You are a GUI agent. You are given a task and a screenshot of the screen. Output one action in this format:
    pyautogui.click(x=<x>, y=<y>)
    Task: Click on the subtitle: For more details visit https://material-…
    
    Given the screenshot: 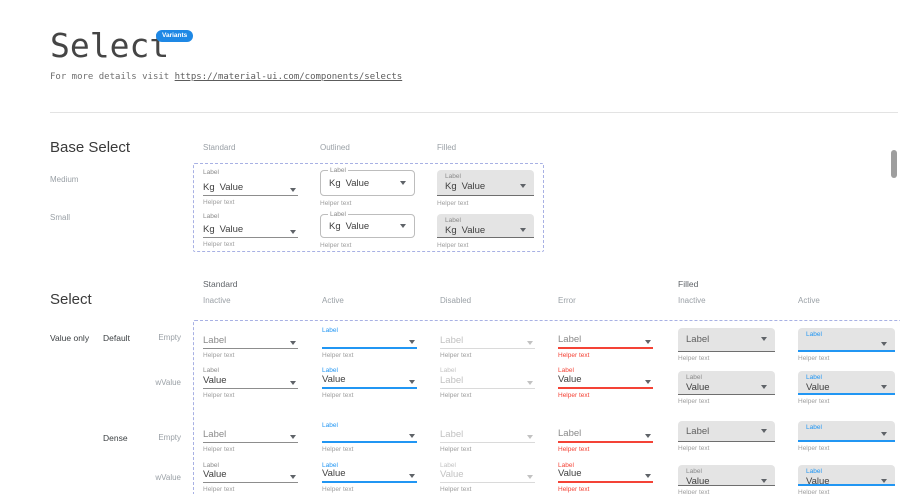 What is the action you would take?
    pyautogui.click(x=226, y=77)
    